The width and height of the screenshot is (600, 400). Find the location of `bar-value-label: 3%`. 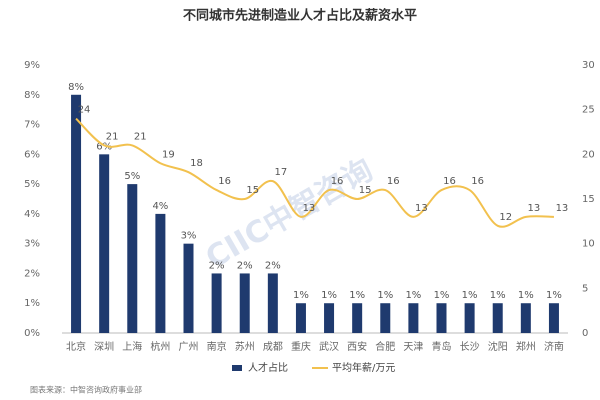

bar-value-label: 3% is located at coordinates (189, 236).